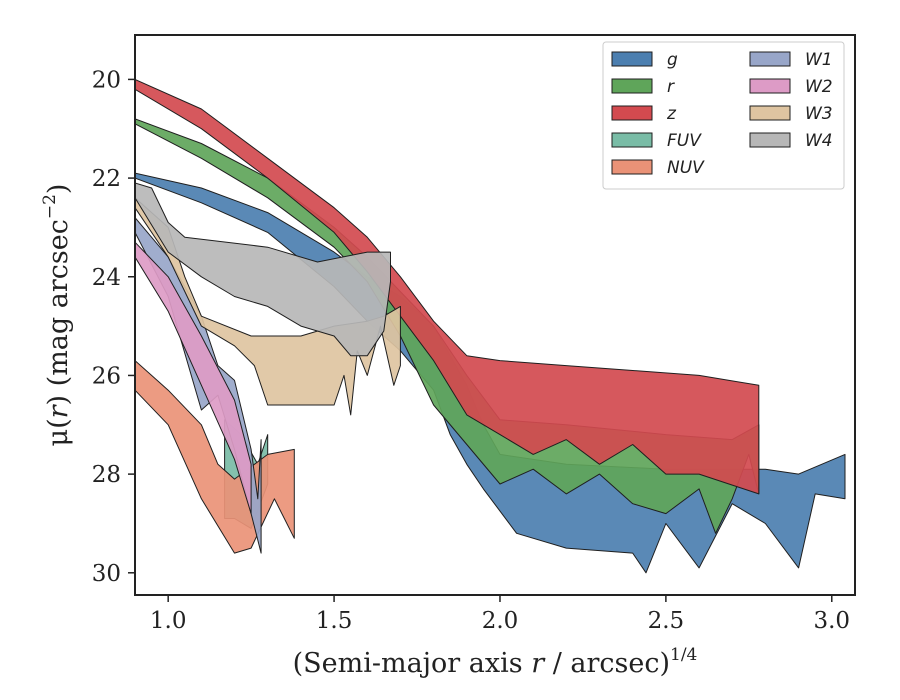 The image size is (900, 700). What do you see at coordinates (671, 114) in the screenshot?
I see `legend-label-z: z` at bounding box center [671, 114].